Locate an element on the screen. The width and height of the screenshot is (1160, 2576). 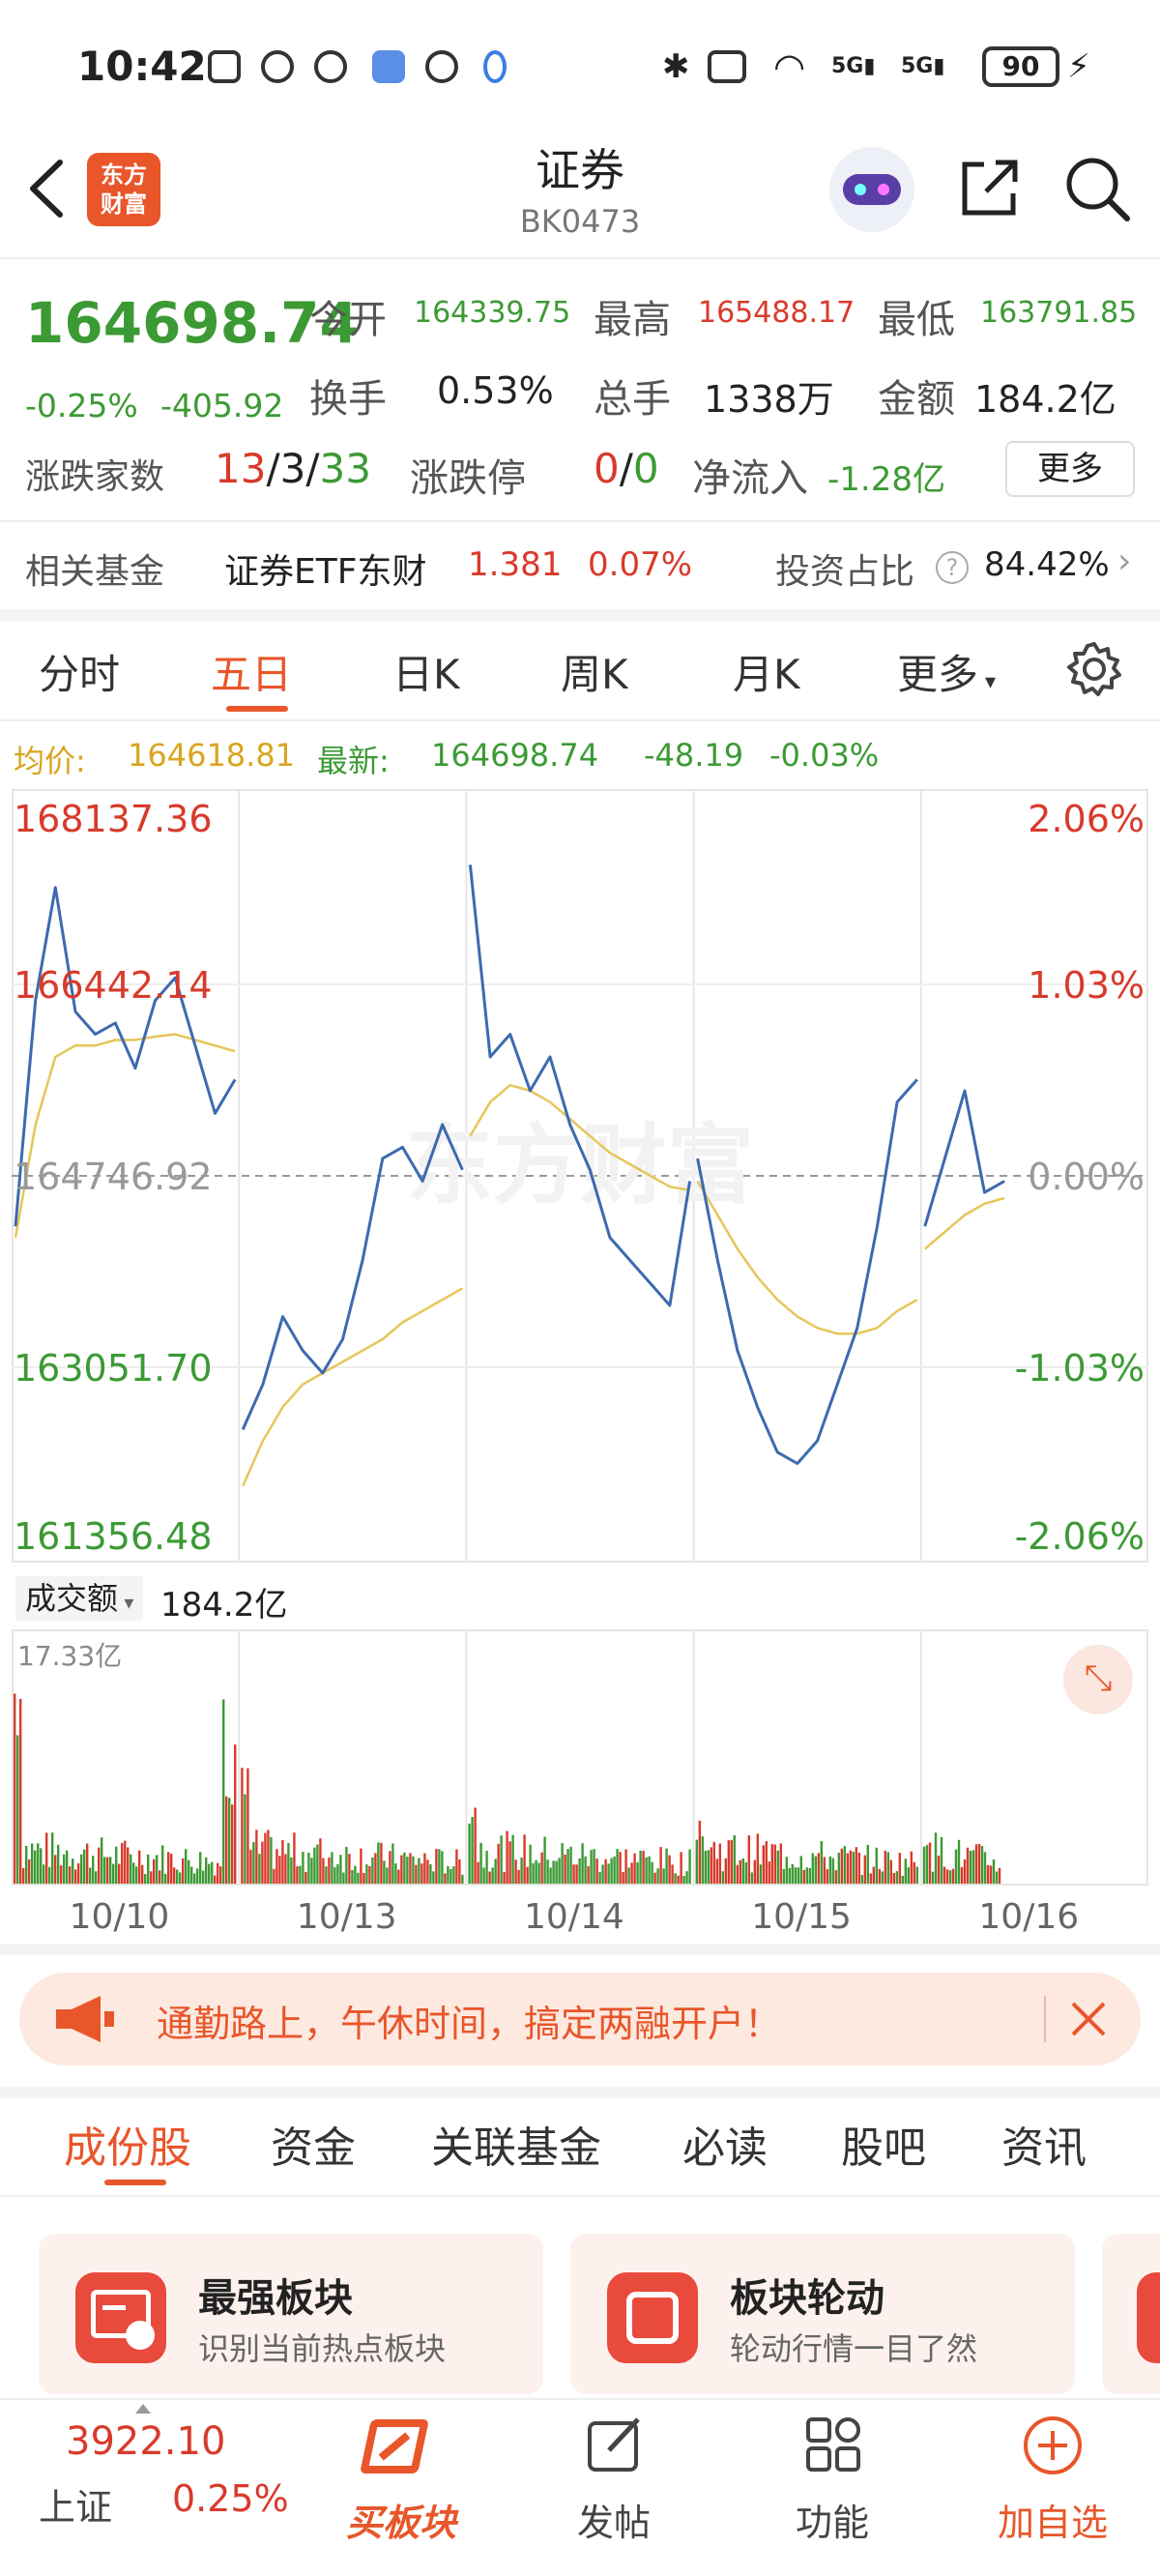
volume-selector: 成交额 ▾ is located at coordinates (80, 1598).